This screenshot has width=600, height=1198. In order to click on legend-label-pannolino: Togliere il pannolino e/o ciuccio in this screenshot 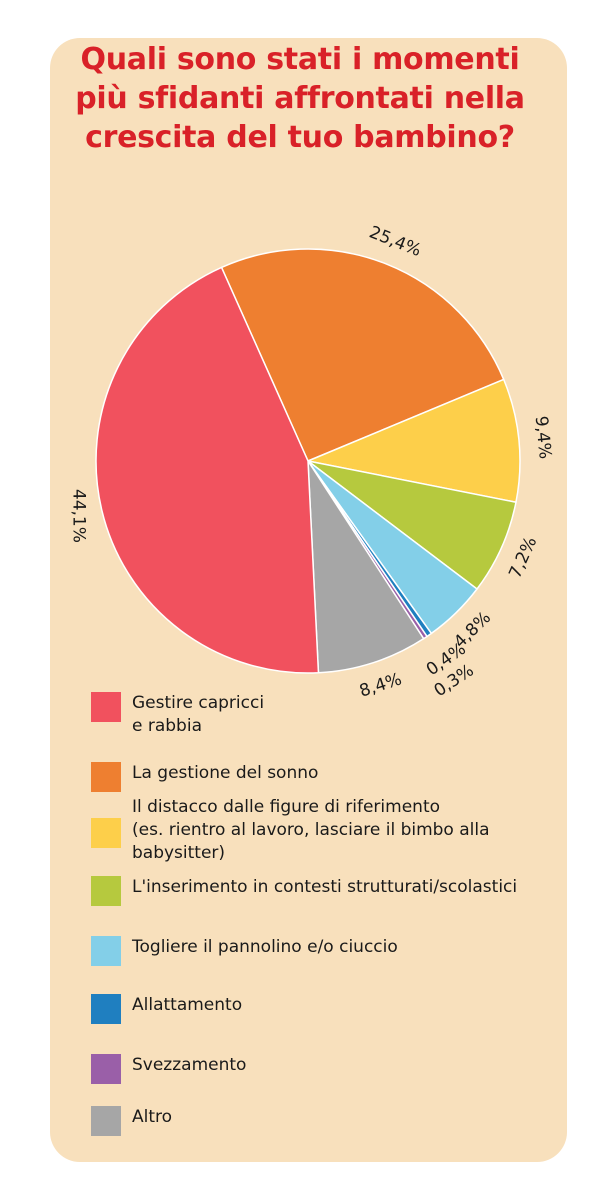, I will do `click(265, 947)`.